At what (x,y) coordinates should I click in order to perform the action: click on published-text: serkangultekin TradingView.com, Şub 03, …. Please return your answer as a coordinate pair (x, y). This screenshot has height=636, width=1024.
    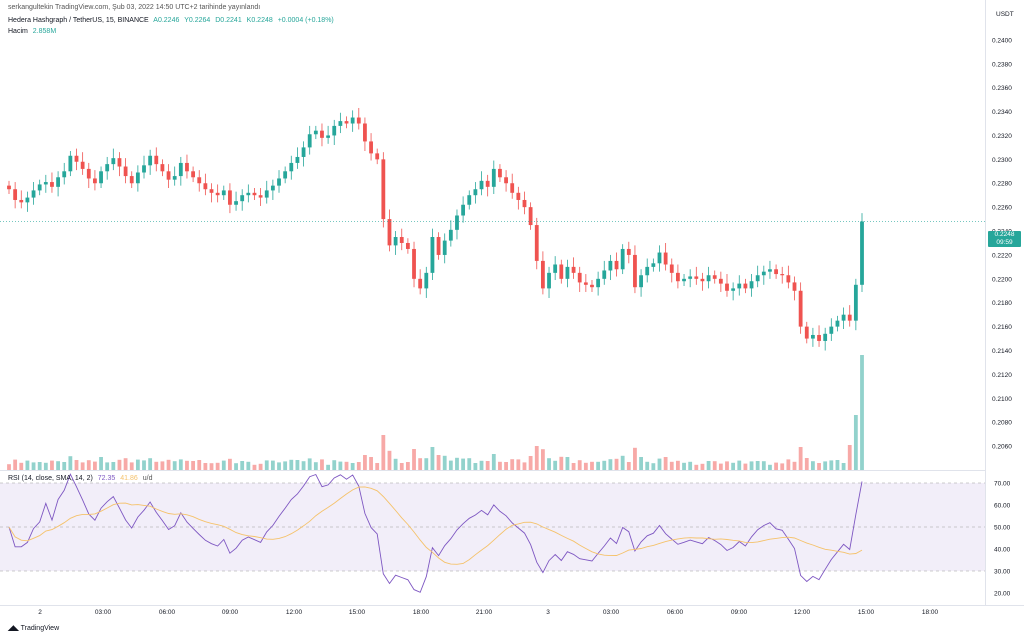
    Looking at the image, I should click on (134, 7).